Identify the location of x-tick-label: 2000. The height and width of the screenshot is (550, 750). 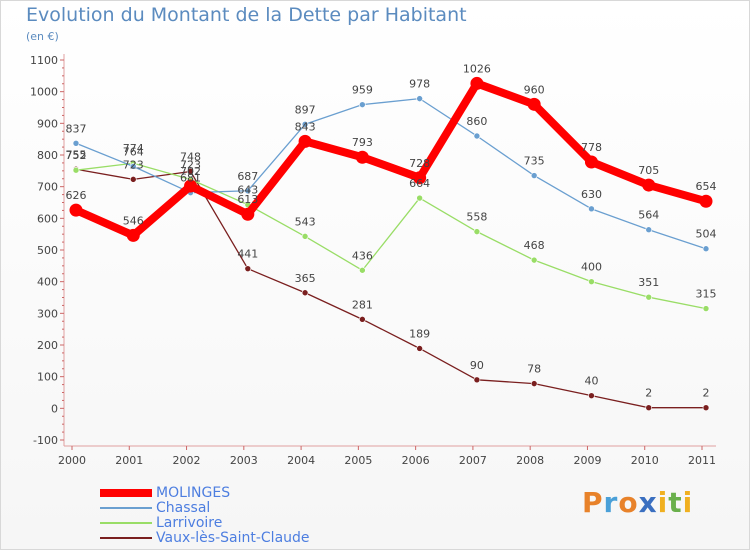
(72, 460).